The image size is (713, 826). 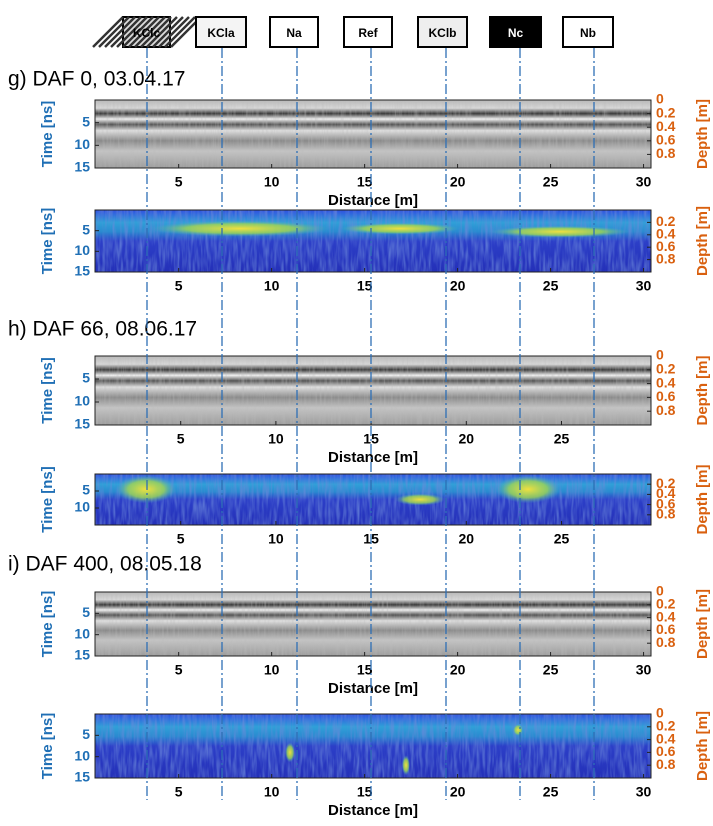 I want to click on panel-label: h) DAF 66, 08.06.17, so click(x=102, y=329).